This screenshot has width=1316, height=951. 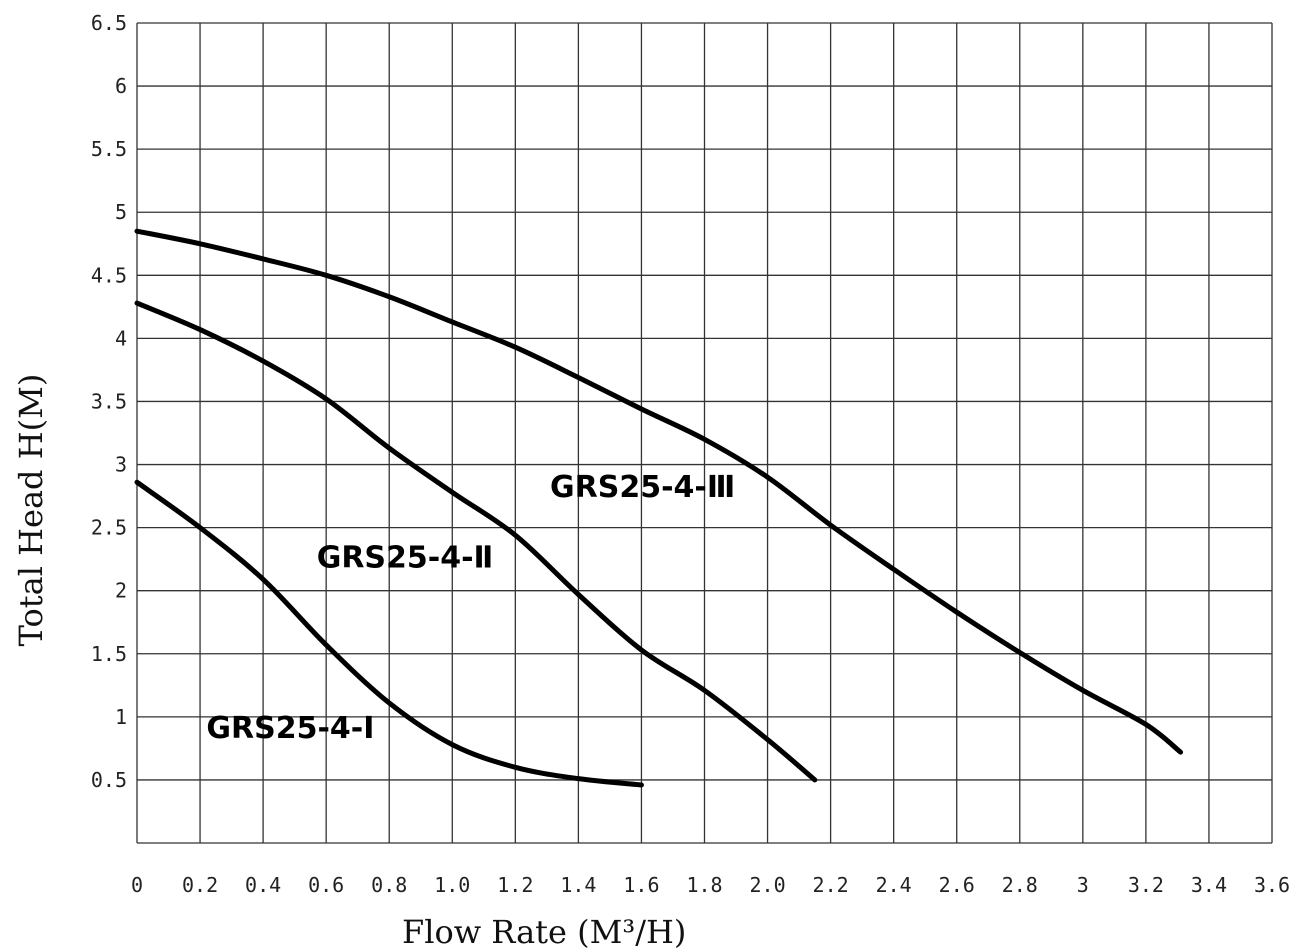 I want to click on y-tick-label: 6, so click(x=121, y=86).